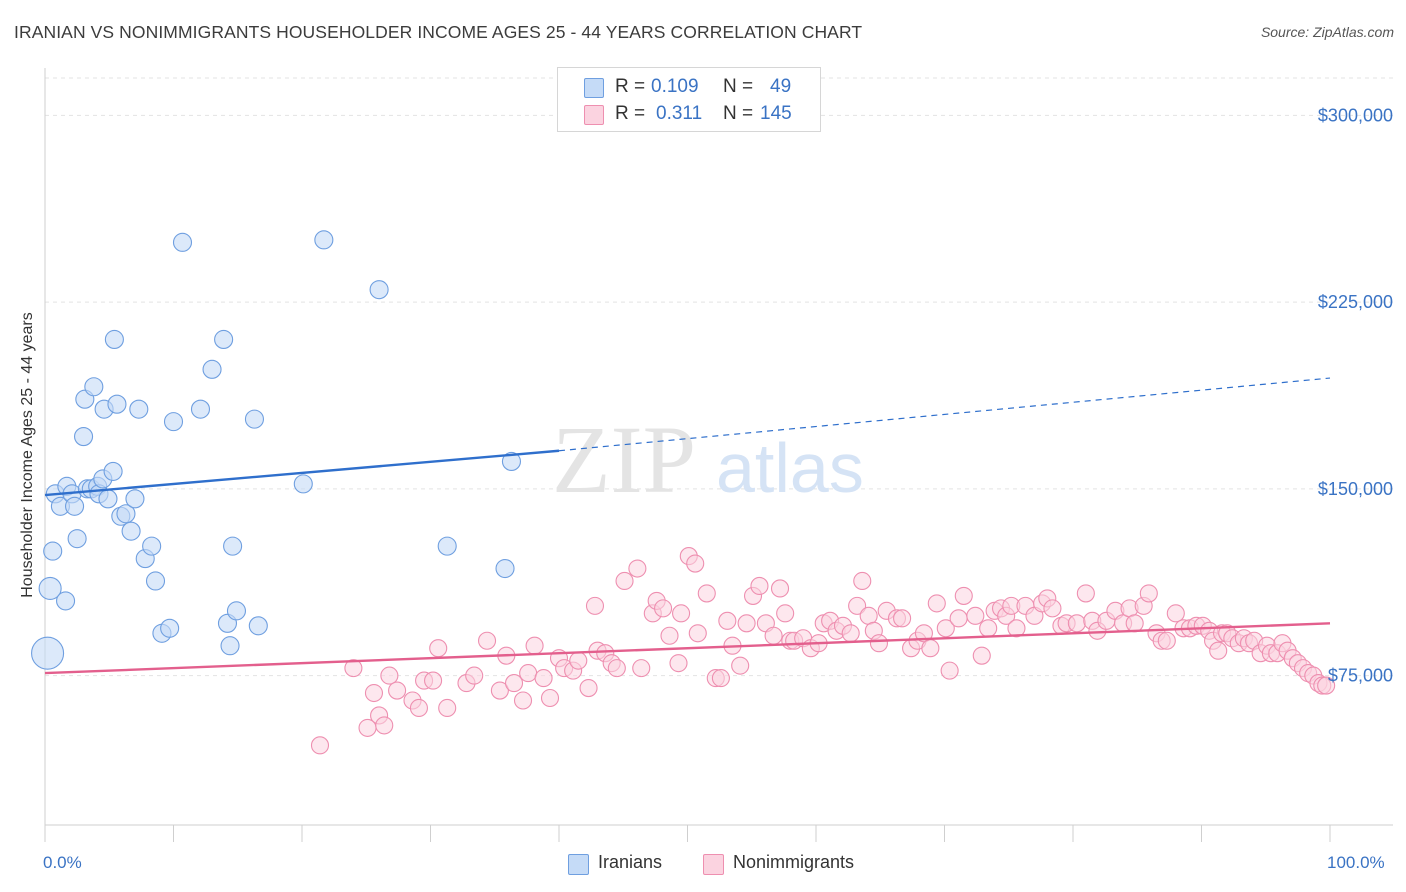 The width and height of the screenshot is (1406, 892). I want to click on iranians-n-value: 49, so click(781, 86).